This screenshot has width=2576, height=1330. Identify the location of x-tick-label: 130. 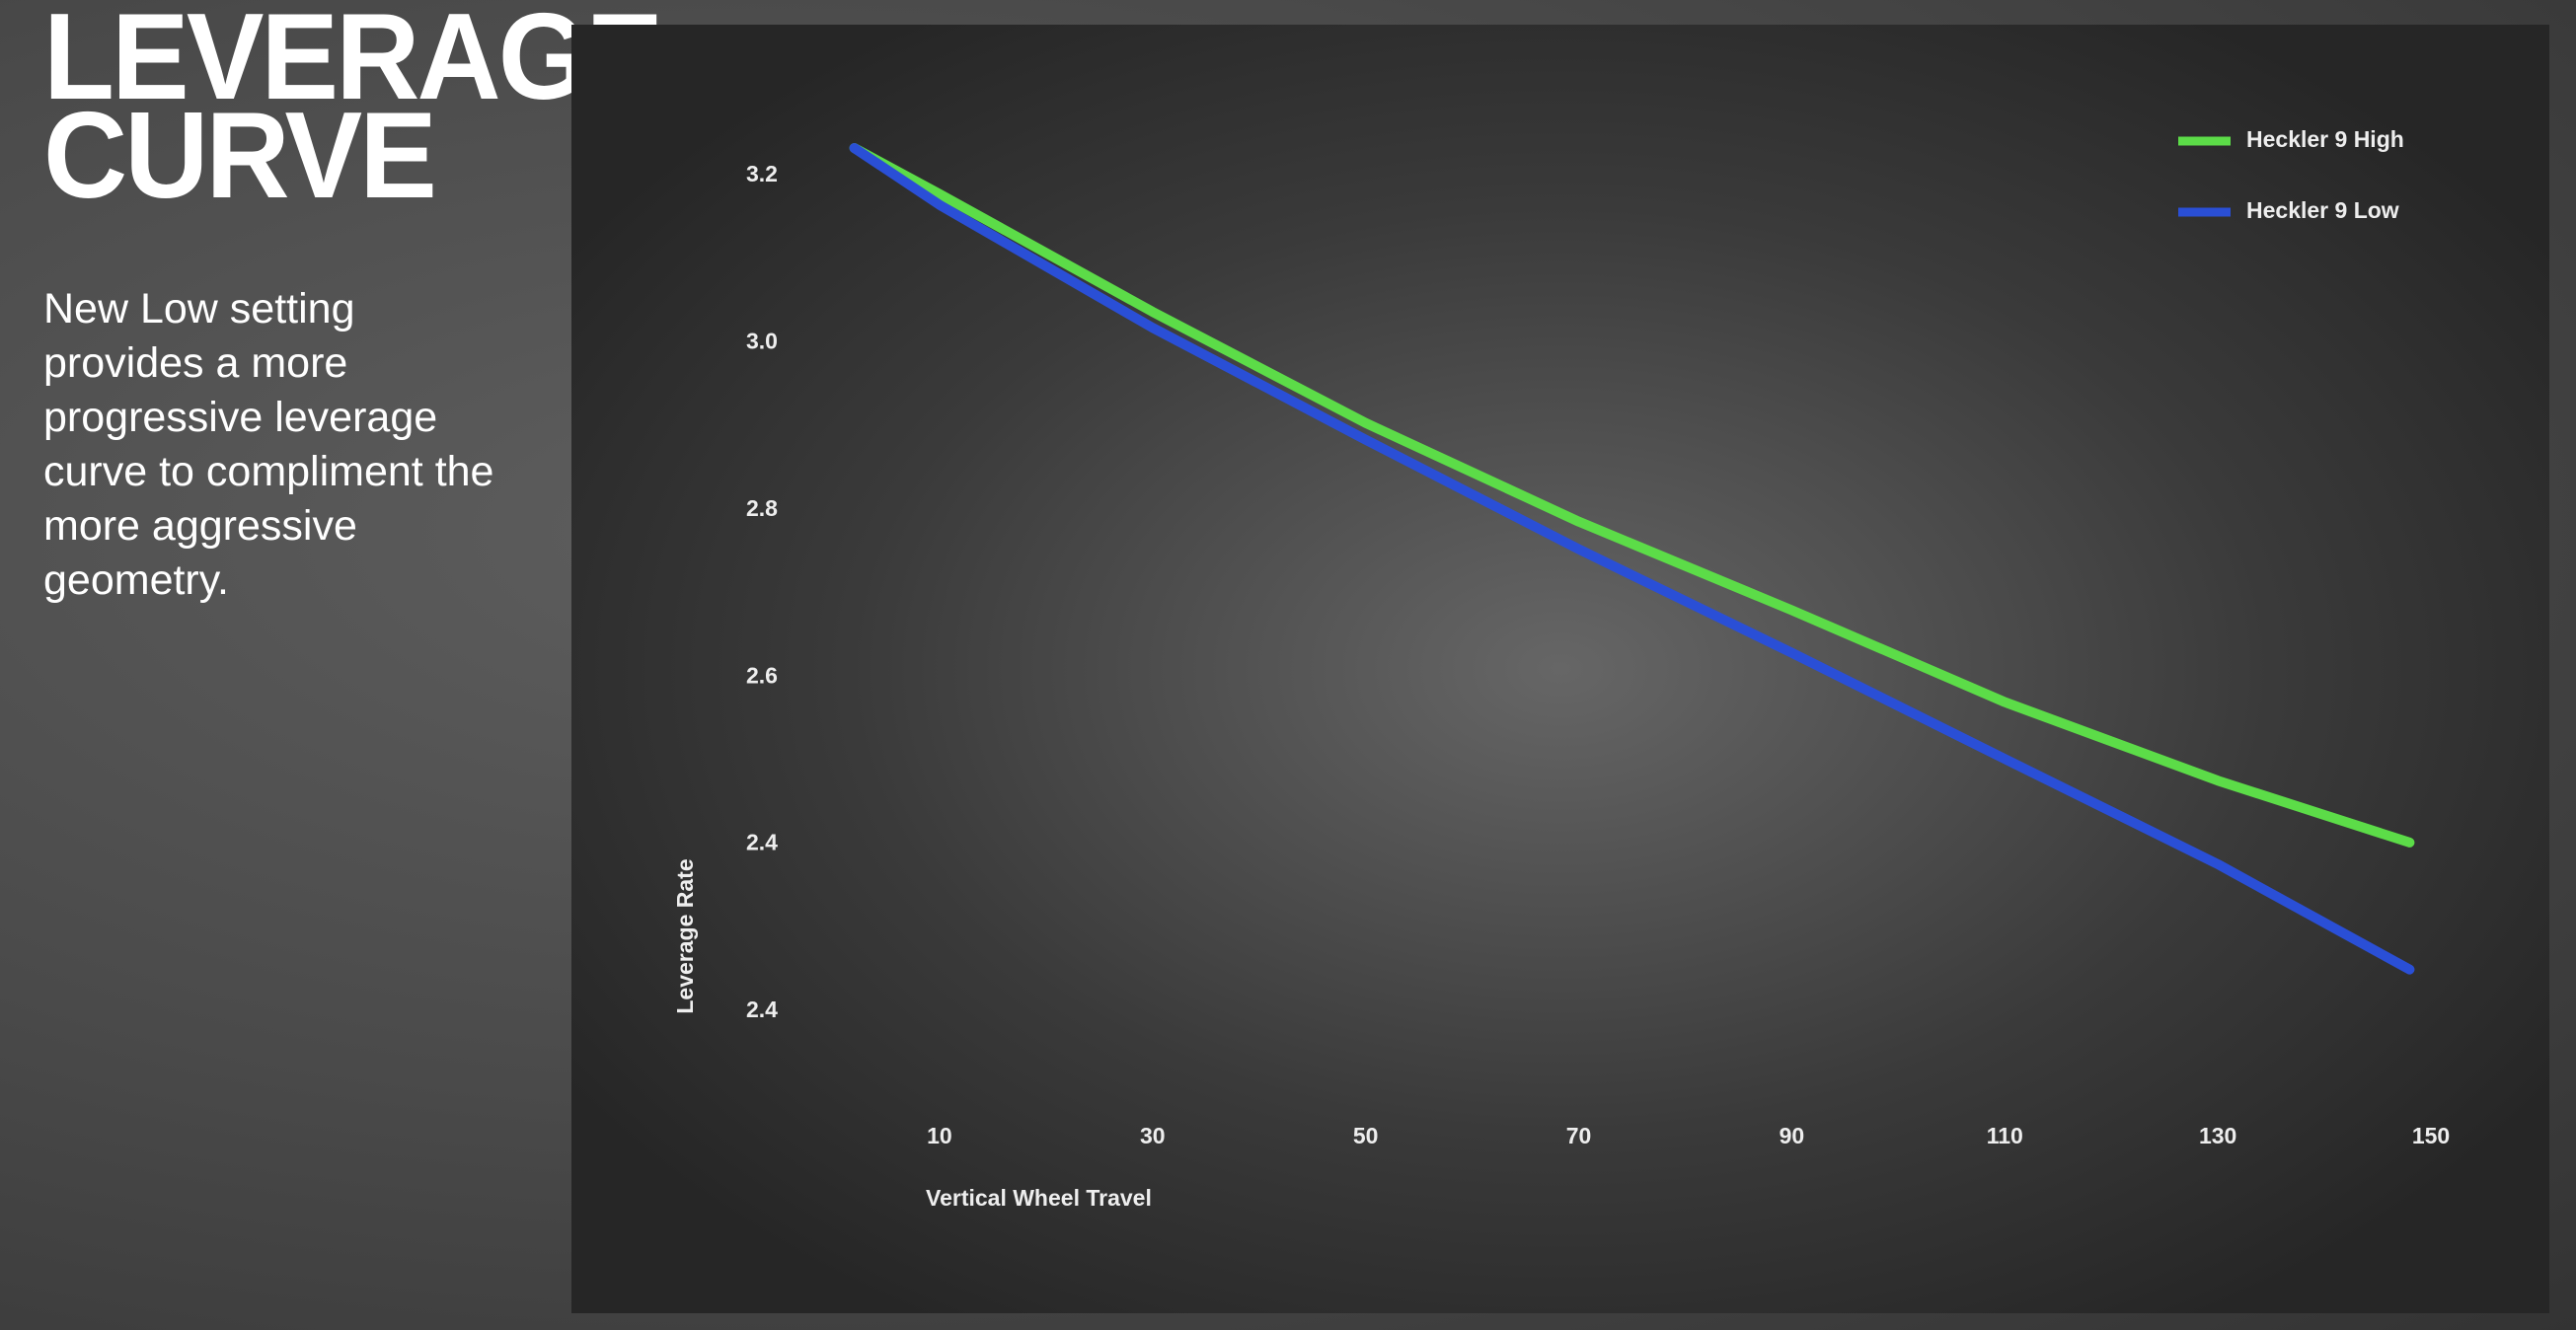
(2217, 1136).